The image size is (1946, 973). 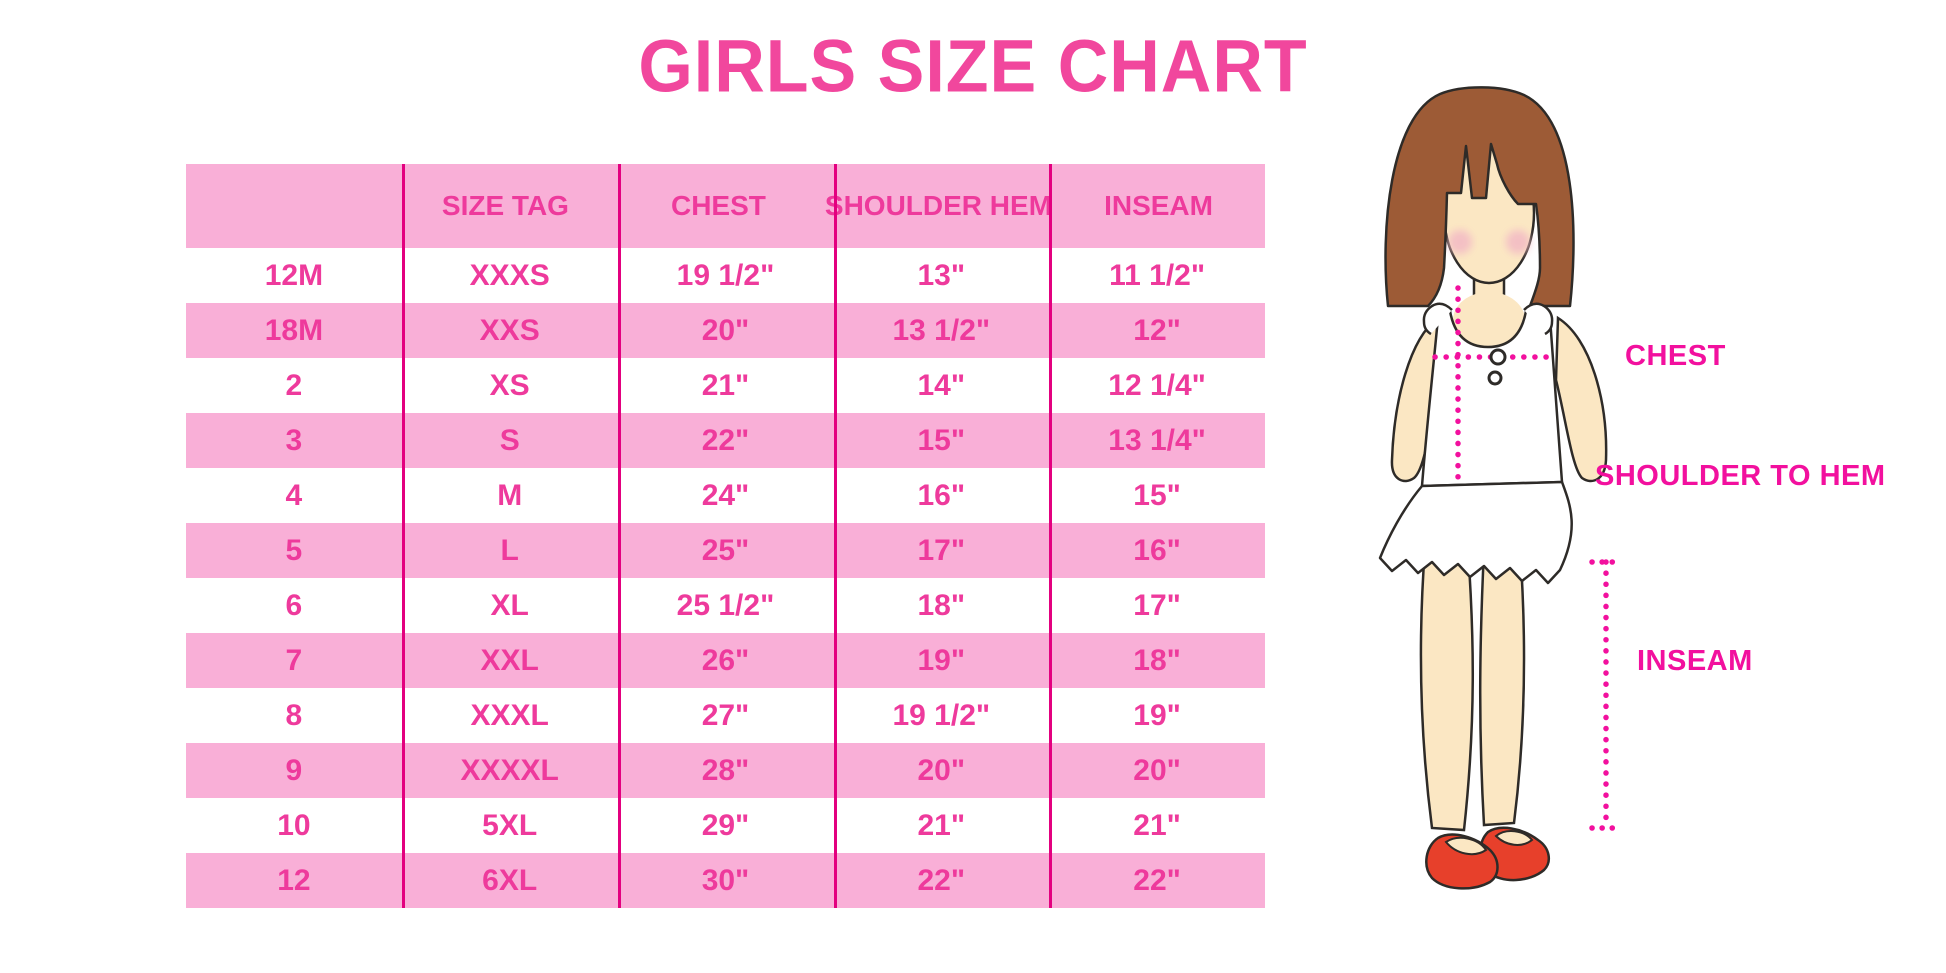 I want to click on table-cell: 12M, so click(x=294, y=275).